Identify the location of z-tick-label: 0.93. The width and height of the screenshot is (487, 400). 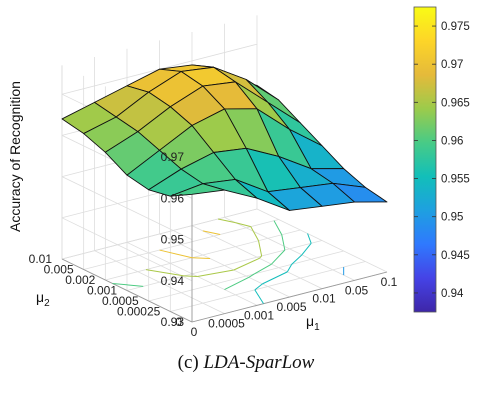
(173, 322).